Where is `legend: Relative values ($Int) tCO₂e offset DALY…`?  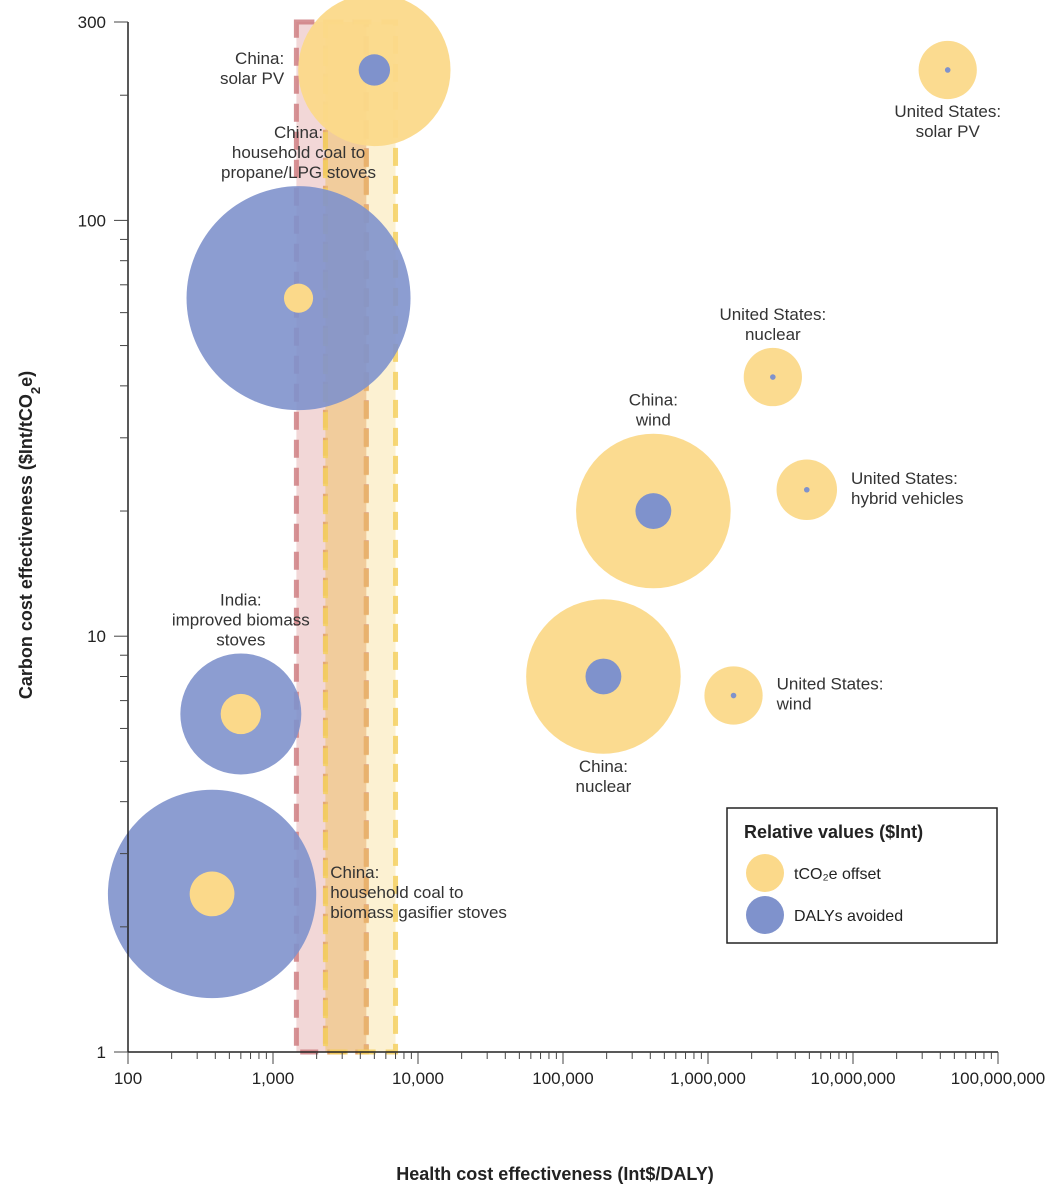
legend: Relative values ($Int) tCO₂e offset DALY… is located at coordinates (862, 875).